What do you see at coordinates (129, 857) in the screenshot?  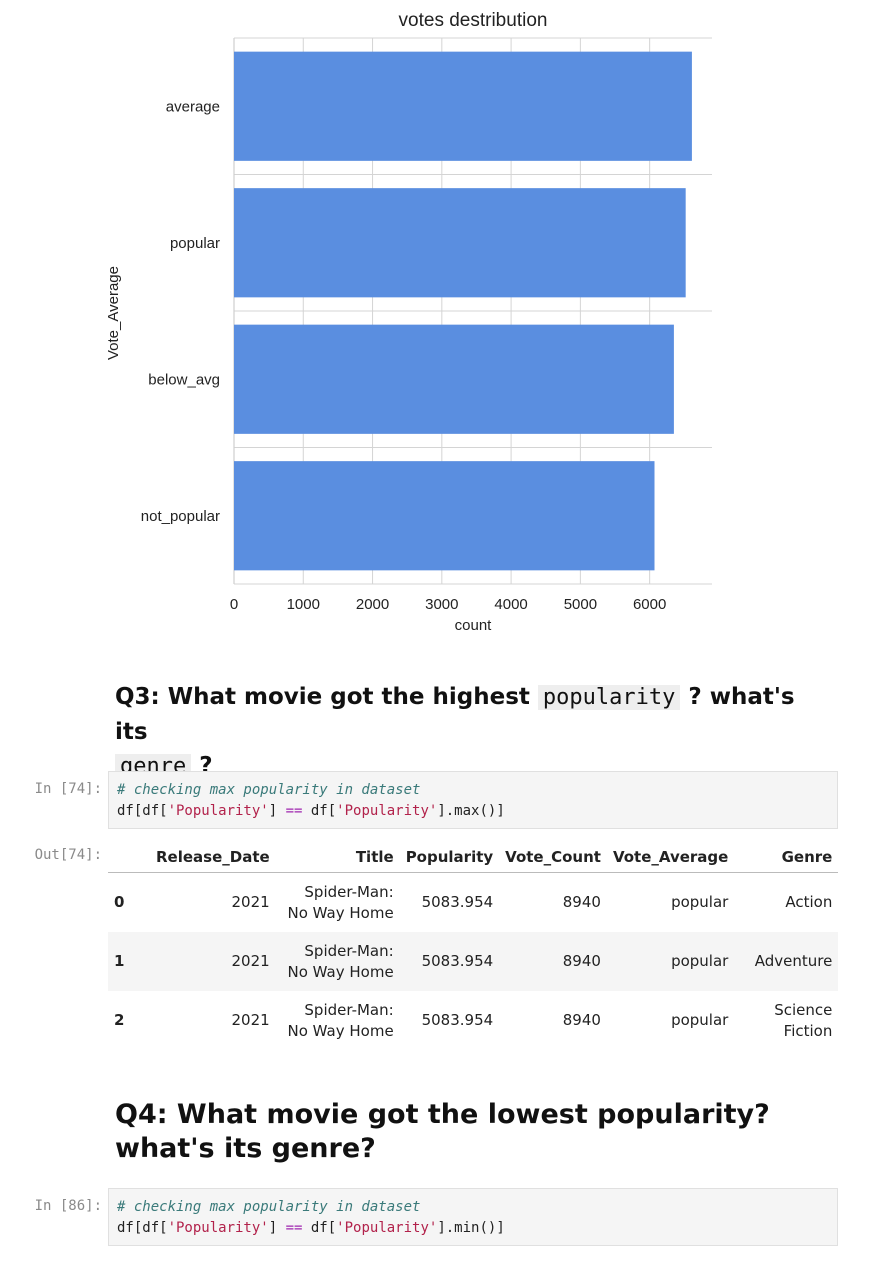 I see `column-header-index` at bounding box center [129, 857].